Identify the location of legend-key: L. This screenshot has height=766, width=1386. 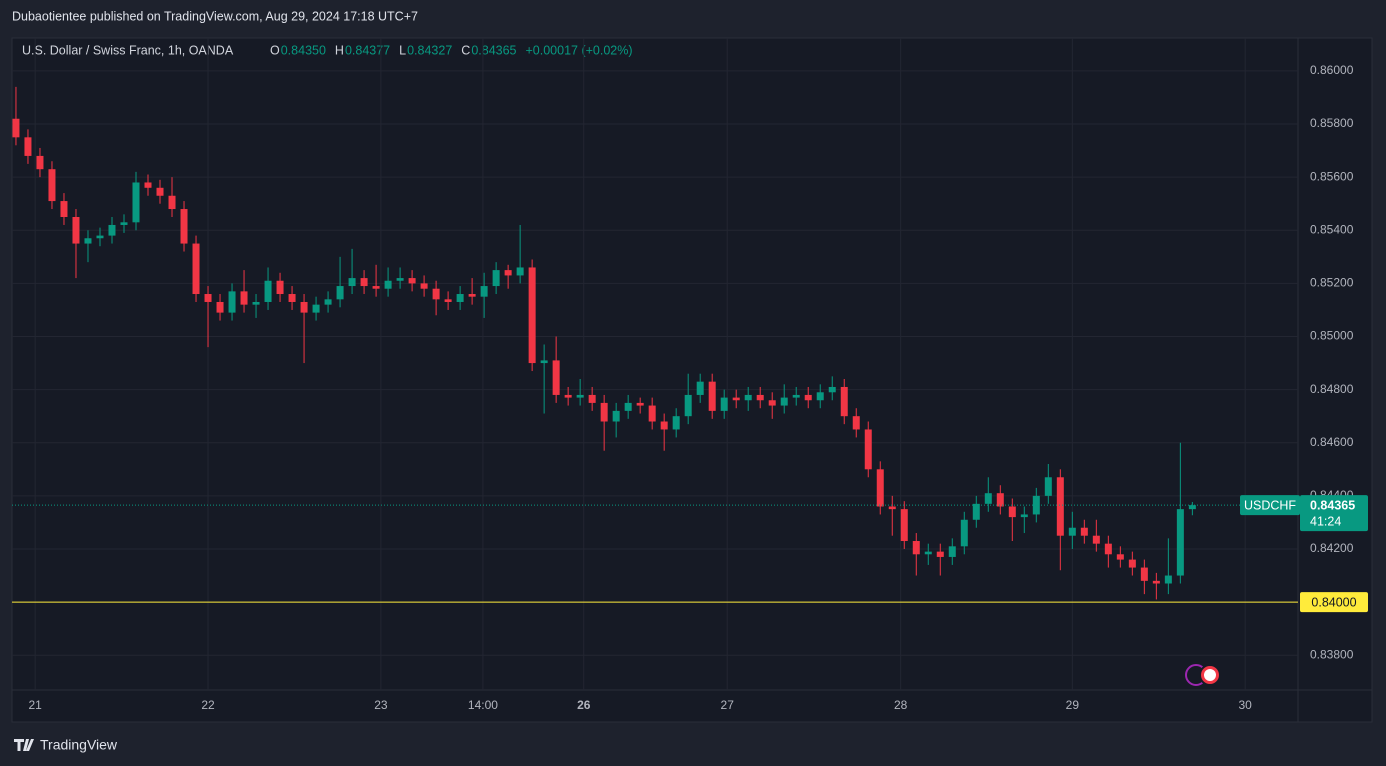
(402, 50).